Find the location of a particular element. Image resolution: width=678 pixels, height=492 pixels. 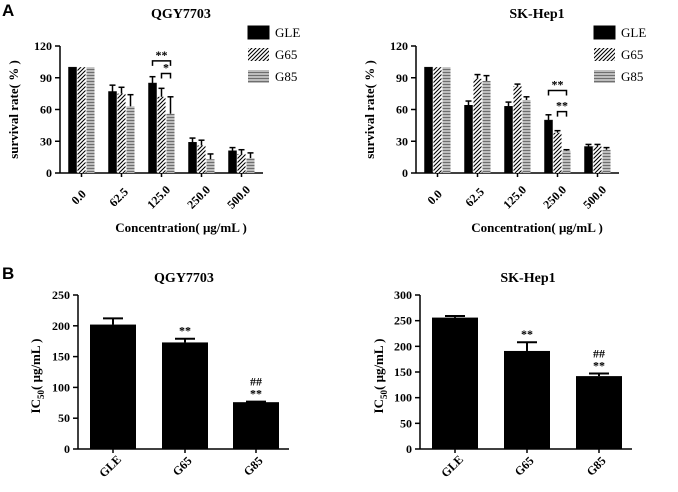

x-tick-label: G85 is located at coordinates (596, 466).